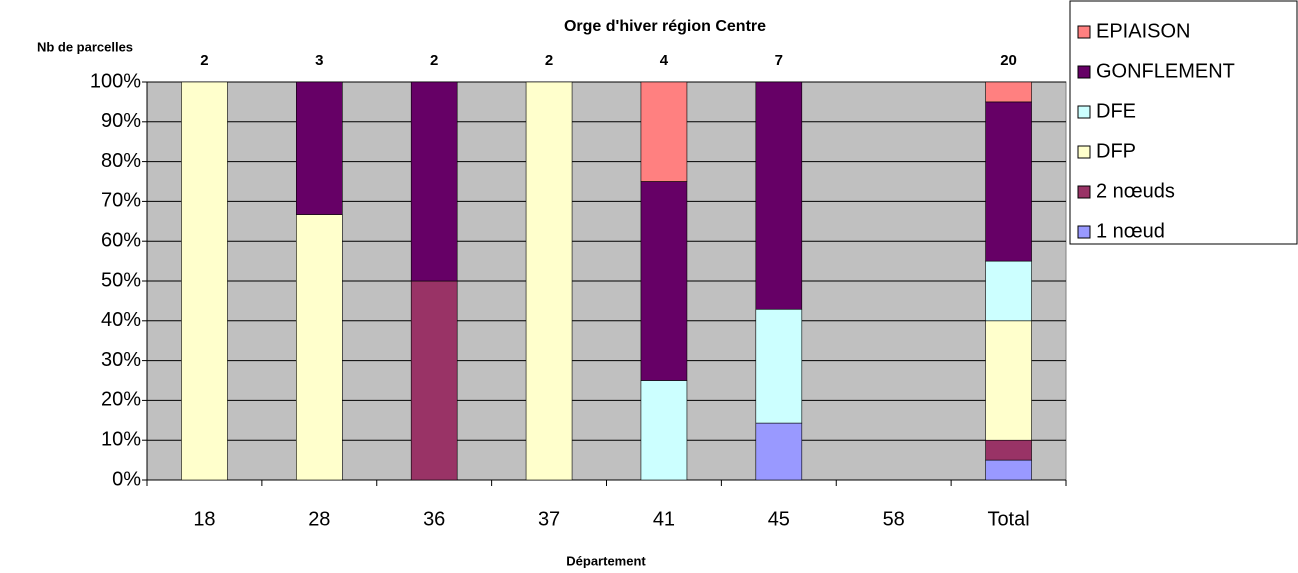 The height and width of the screenshot is (573, 1298). I want to click on y-tick-label: 20%, so click(121, 400).